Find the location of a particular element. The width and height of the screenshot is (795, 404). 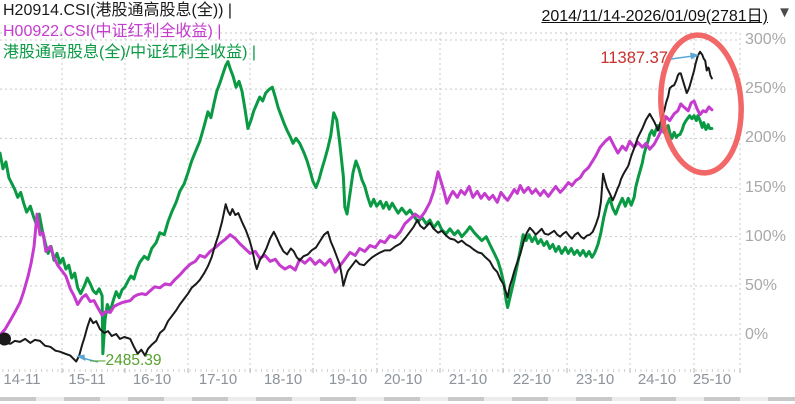

x-axis-label: 22-10 is located at coordinates (532, 379).